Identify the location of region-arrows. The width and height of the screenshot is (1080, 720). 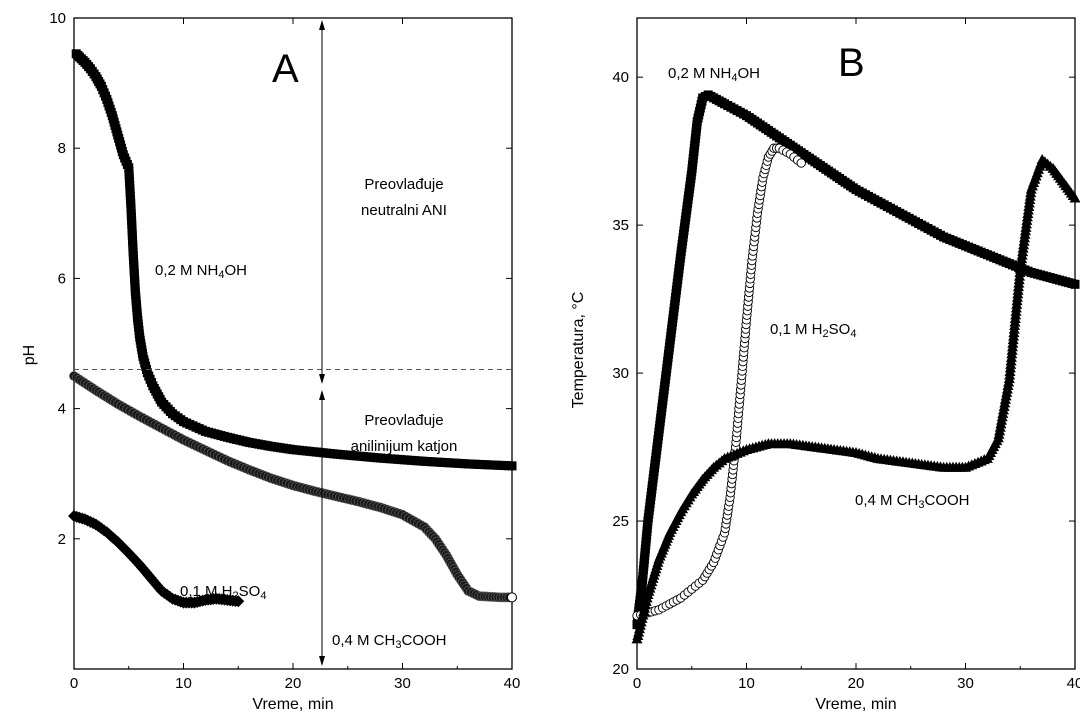
(322, 343).